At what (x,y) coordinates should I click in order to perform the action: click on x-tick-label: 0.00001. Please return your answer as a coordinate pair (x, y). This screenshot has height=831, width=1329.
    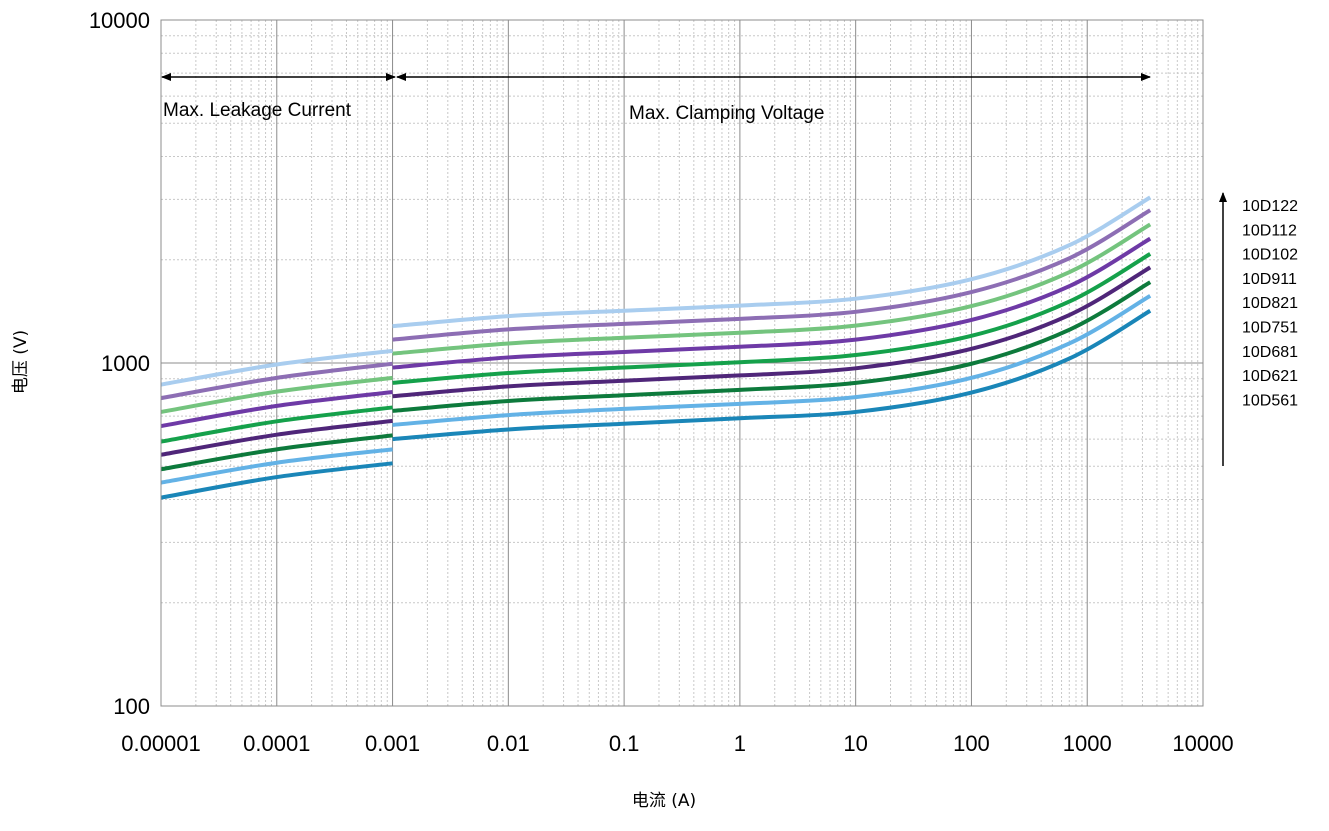
    Looking at the image, I should click on (161, 743).